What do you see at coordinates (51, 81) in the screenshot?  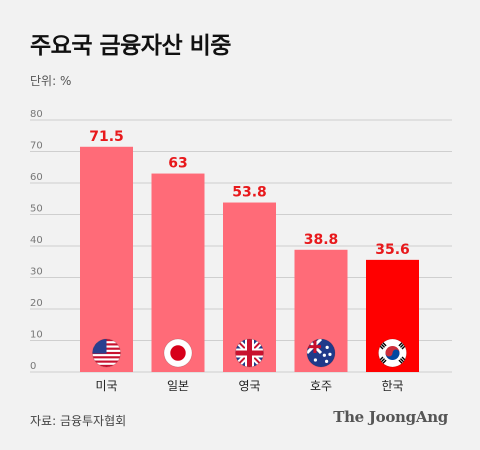 I see `unit-label: 단위: %` at bounding box center [51, 81].